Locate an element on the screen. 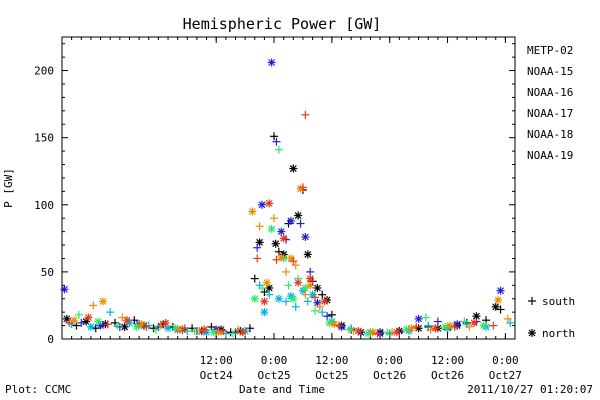 This screenshot has height=400, width=600. x-axis-label: Date and Time is located at coordinates (282, 389).